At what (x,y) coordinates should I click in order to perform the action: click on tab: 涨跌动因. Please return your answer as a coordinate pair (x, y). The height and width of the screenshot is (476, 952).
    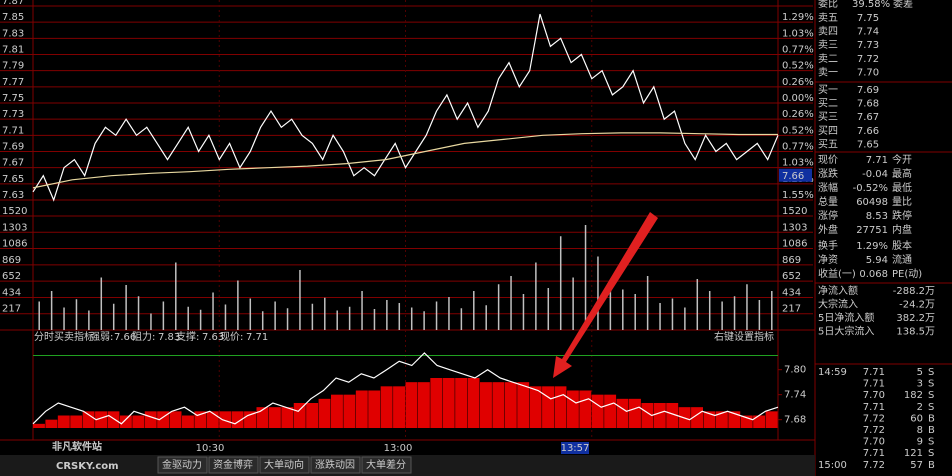
    Looking at the image, I should click on (335, 464).